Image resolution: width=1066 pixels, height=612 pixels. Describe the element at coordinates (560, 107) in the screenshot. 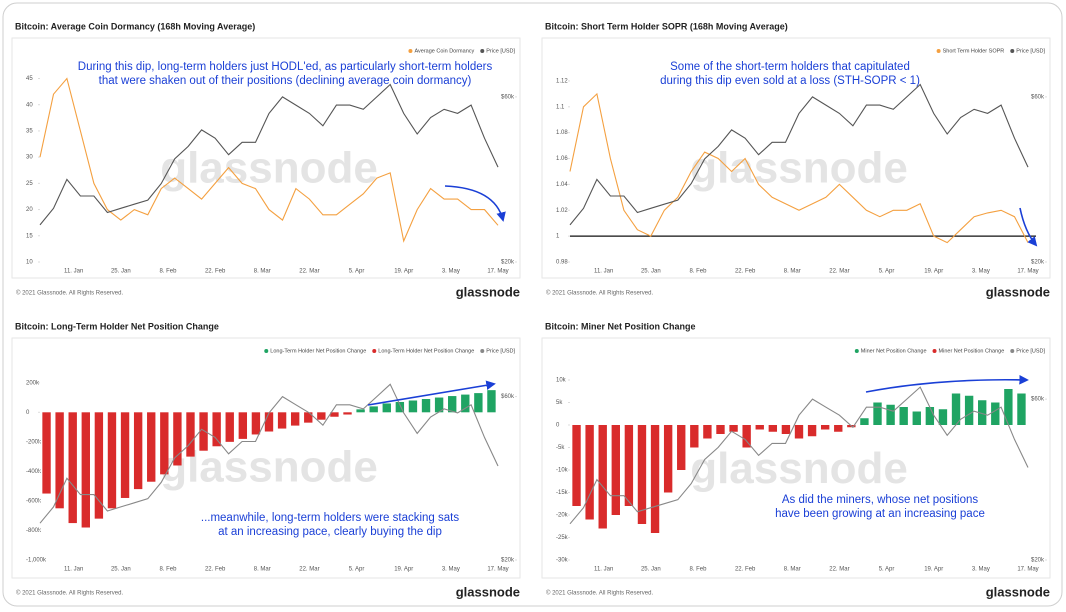

I see `y-tick-label: 1.1` at that location.